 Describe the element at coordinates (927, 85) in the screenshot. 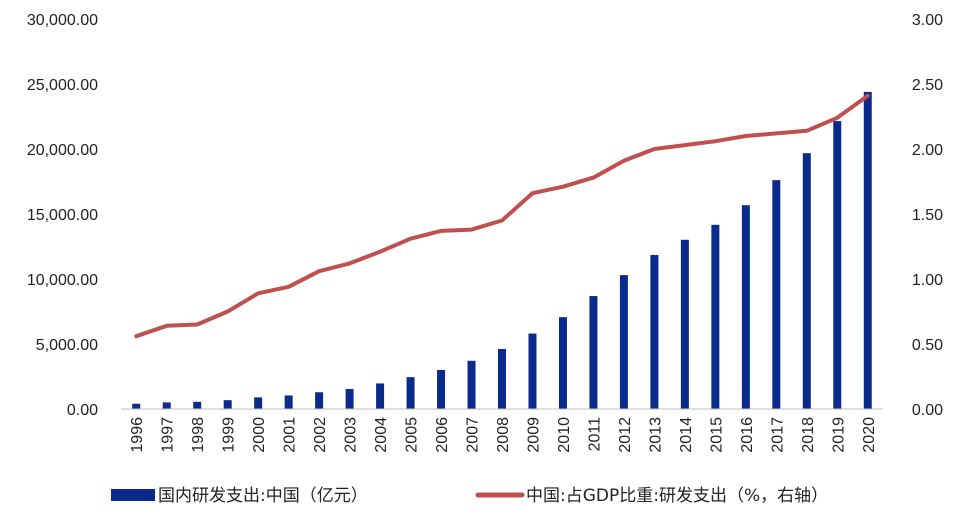

I see `right-tick-label: 2.50` at that location.